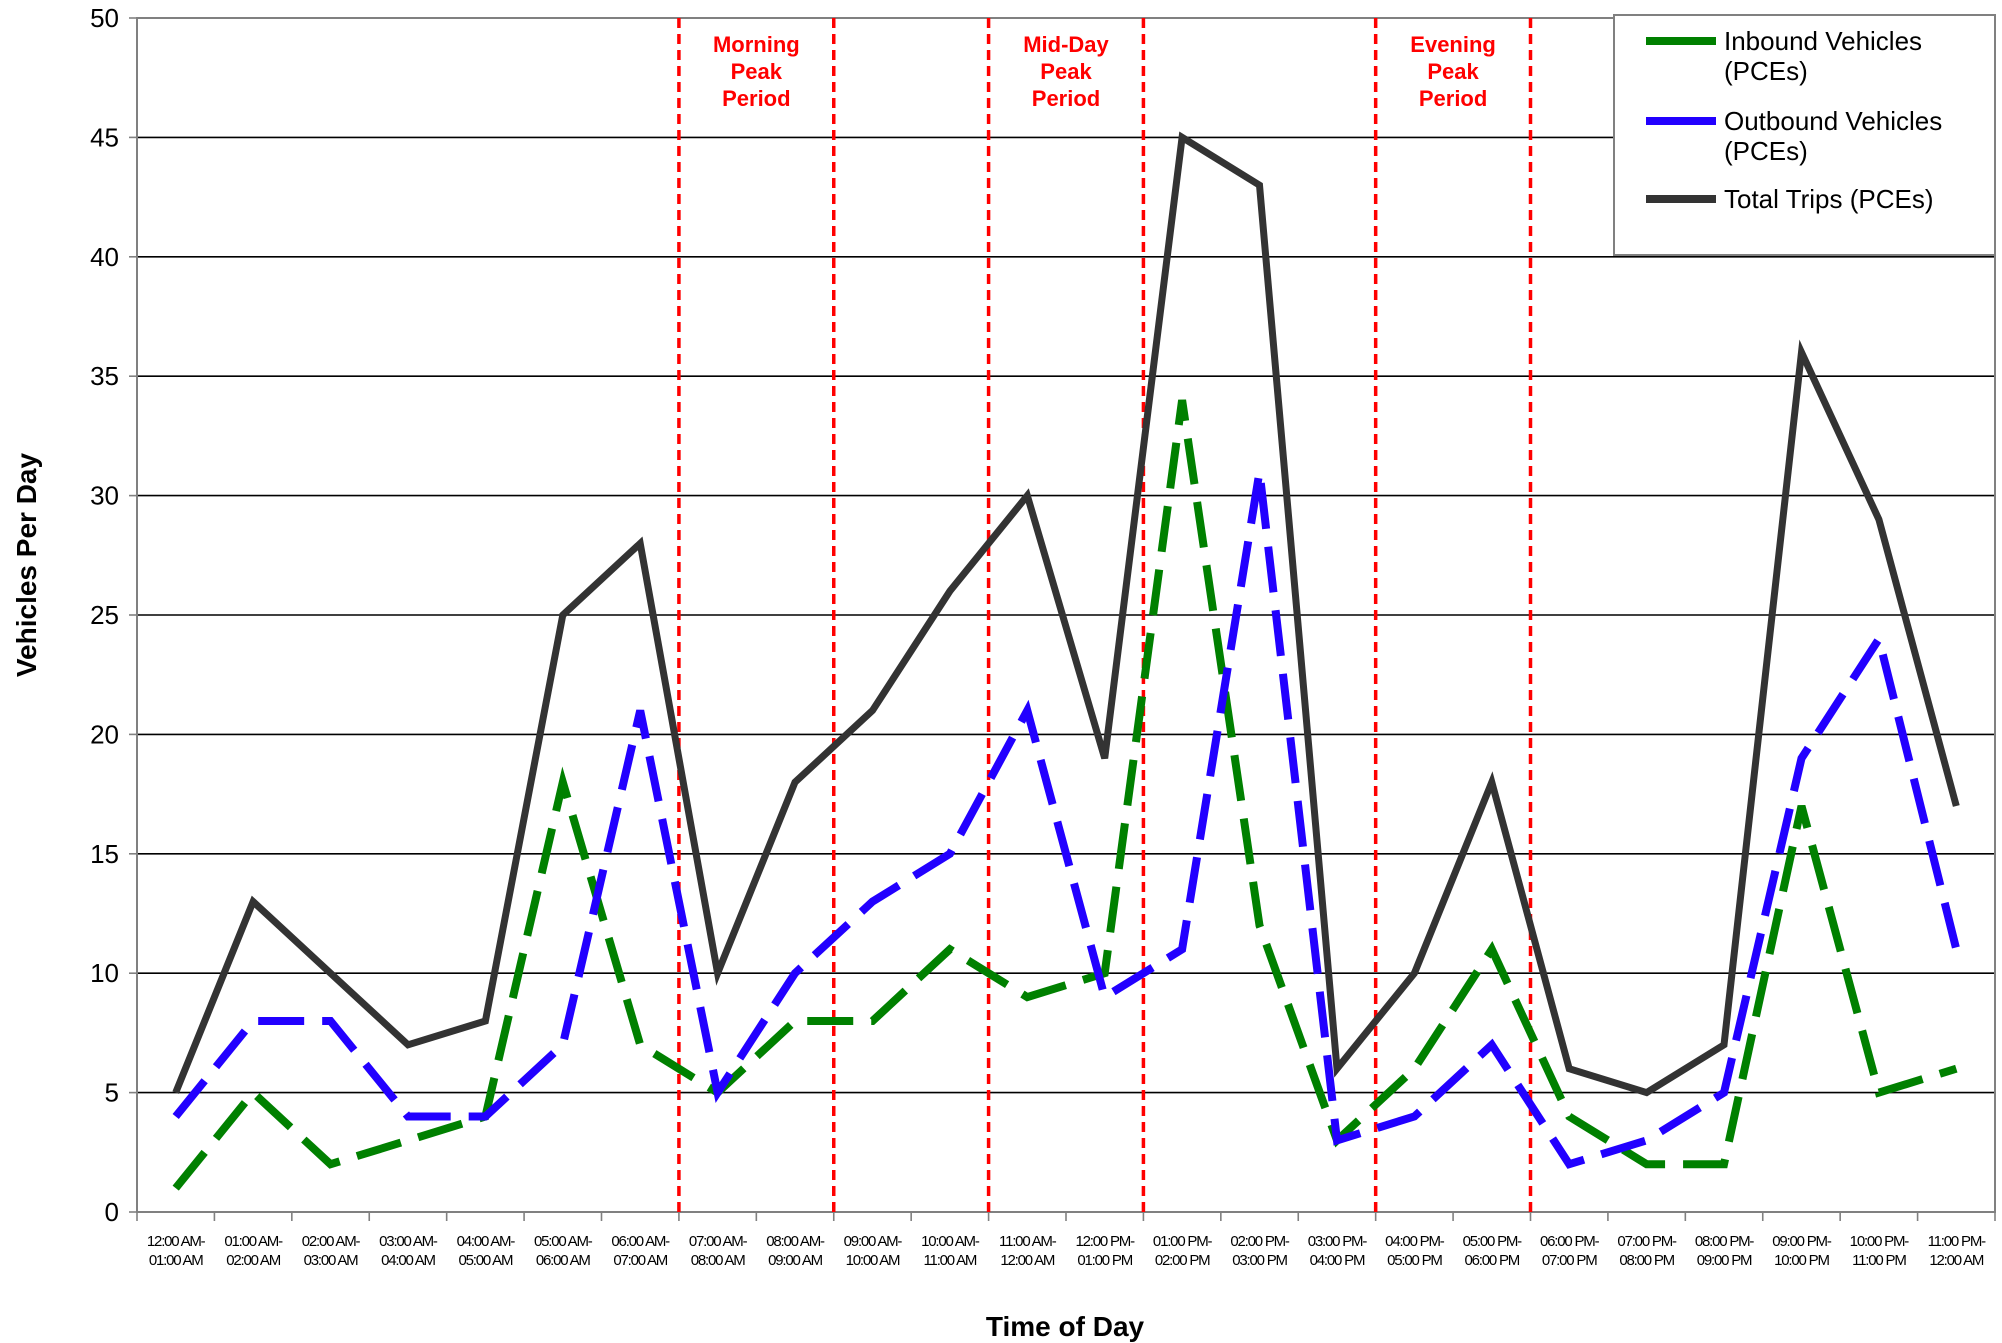 The height and width of the screenshot is (1343, 2002). What do you see at coordinates (104, 734) in the screenshot?
I see `y-tick-label: 20` at bounding box center [104, 734].